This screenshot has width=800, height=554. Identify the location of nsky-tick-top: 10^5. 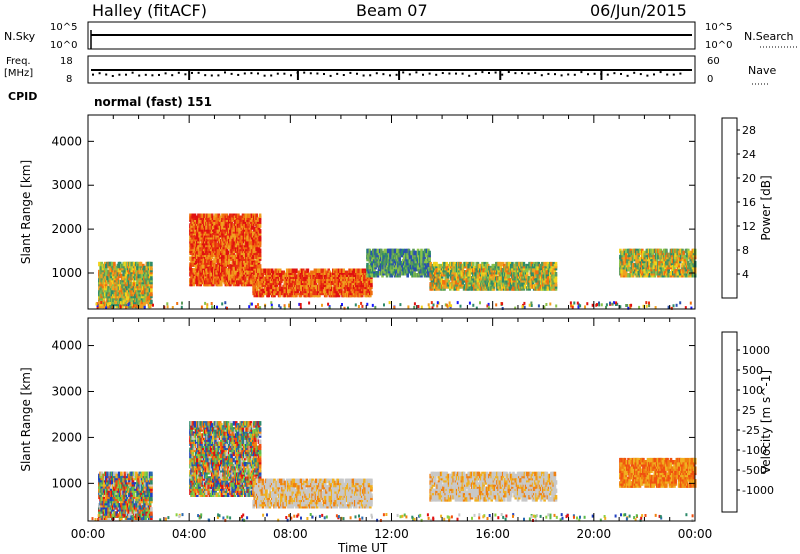
(63, 27).